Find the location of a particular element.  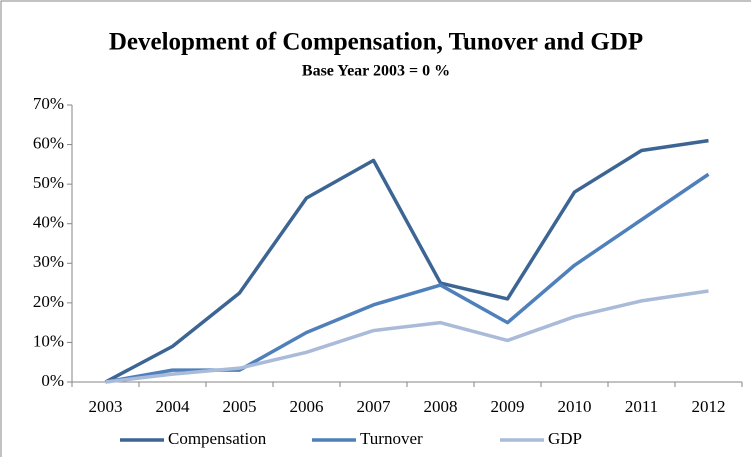

x-tick-label: 2005 is located at coordinates (240, 406).